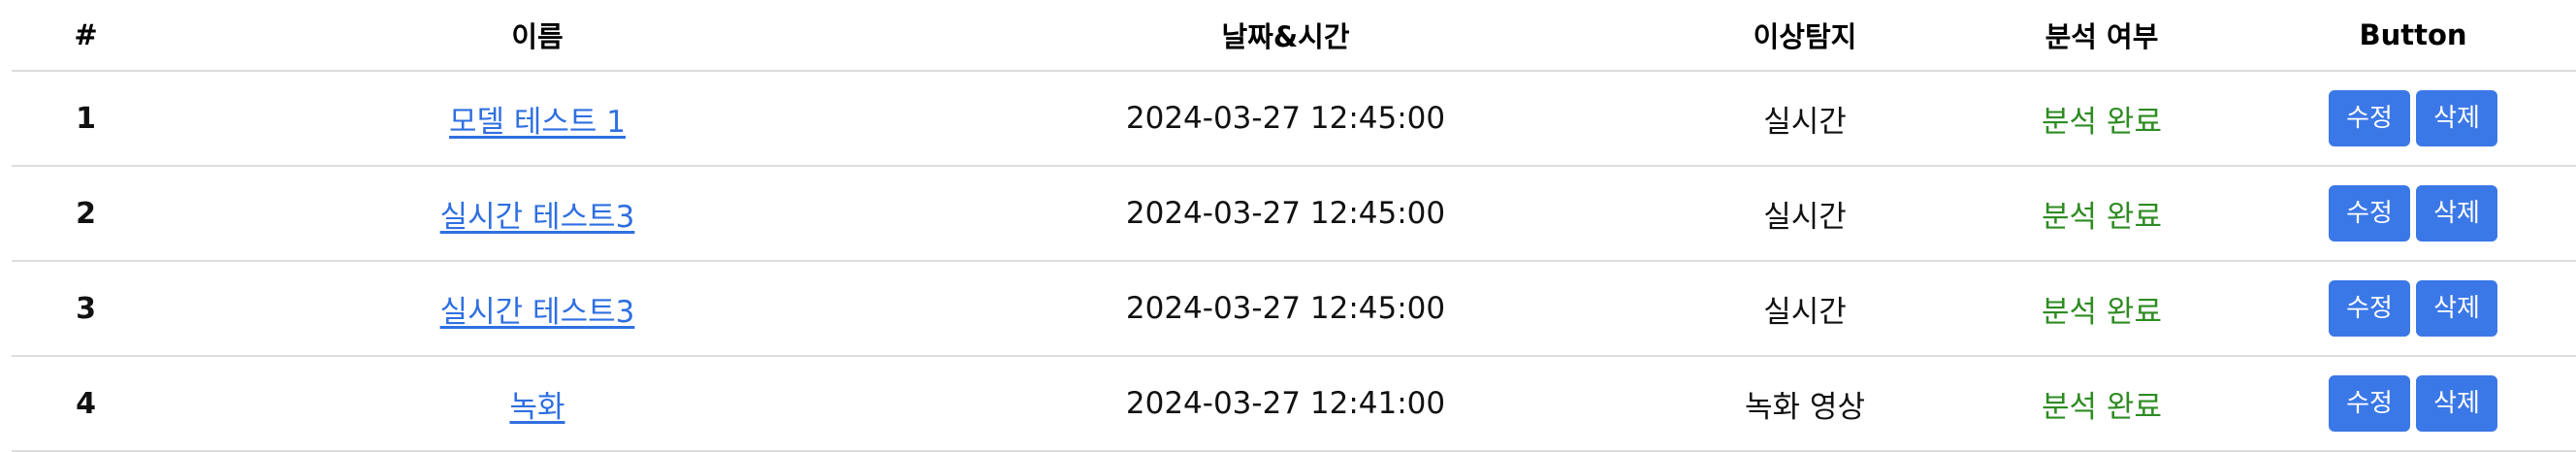 The width and height of the screenshot is (2576, 452). I want to click on header-analysis-status: 분석 여부, so click(2101, 36).